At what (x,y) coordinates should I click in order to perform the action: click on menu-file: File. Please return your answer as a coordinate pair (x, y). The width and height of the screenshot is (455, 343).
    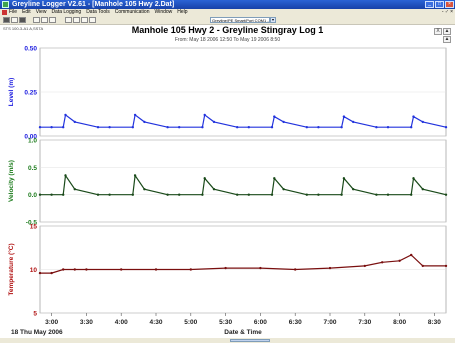
    Looking at the image, I should click on (13, 12).